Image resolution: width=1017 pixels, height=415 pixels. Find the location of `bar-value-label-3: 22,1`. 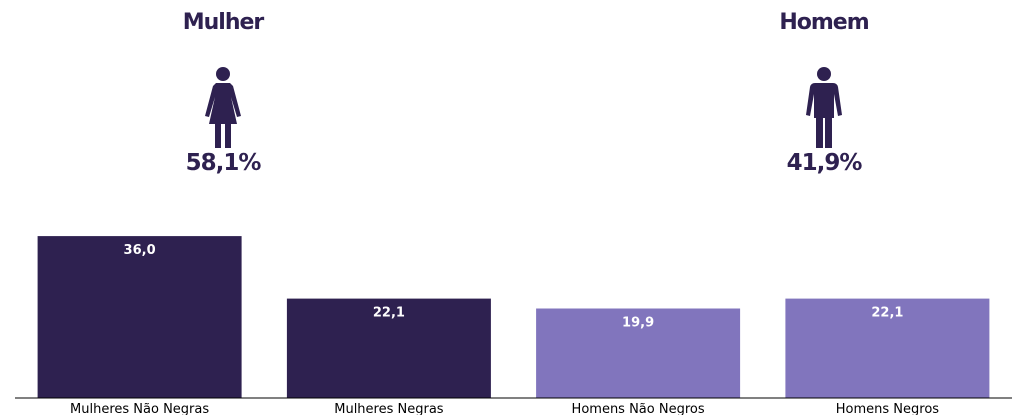

bar-value-label-3: 22,1 is located at coordinates (887, 313).